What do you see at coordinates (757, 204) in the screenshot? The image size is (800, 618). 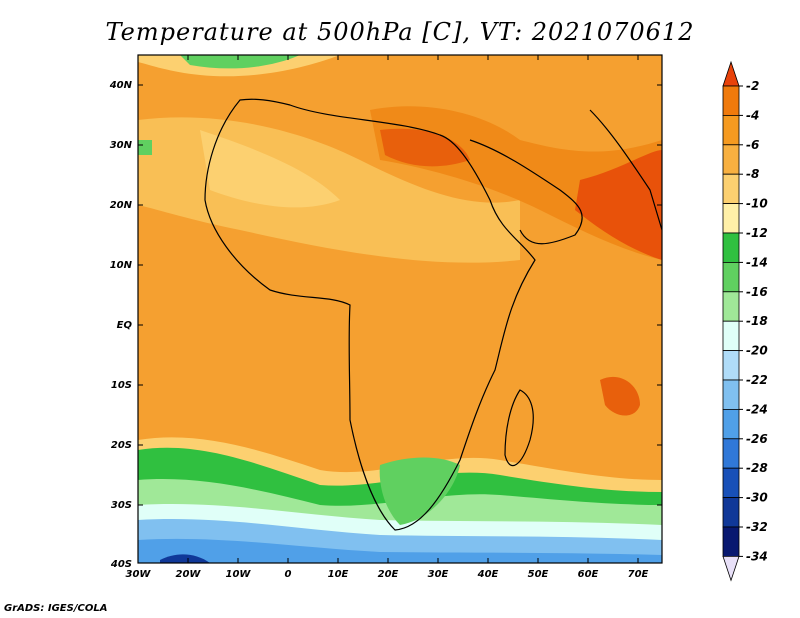 I see `colorbar-label: -10` at bounding box center [757, 204].